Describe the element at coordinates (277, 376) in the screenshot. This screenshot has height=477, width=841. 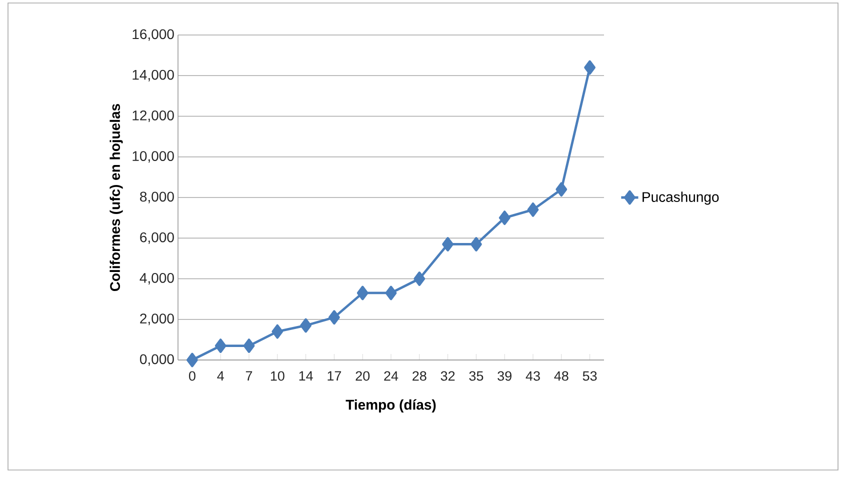
I see `x-tick-label: 10` at that location.